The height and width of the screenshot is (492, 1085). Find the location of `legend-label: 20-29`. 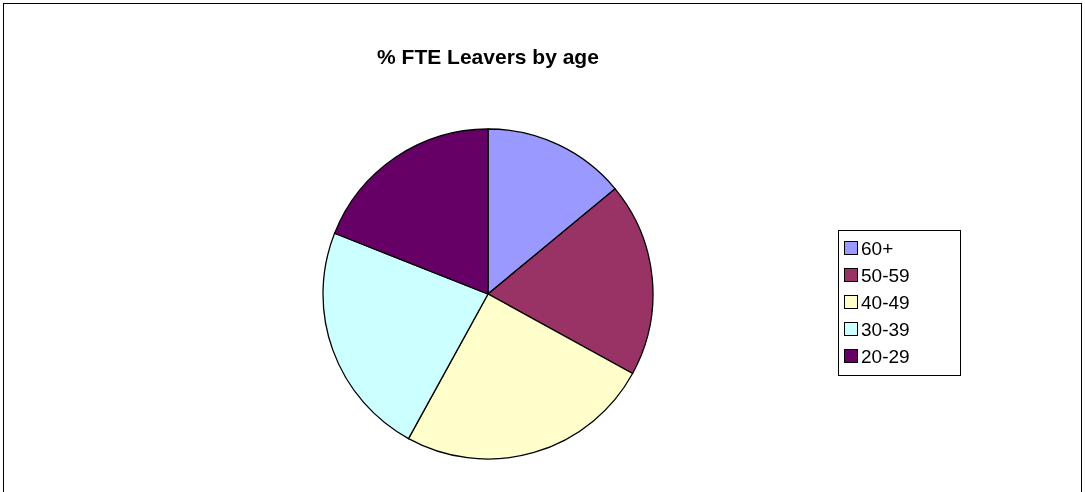

legend-label: 20-29 is located at coordinates (885, 356).